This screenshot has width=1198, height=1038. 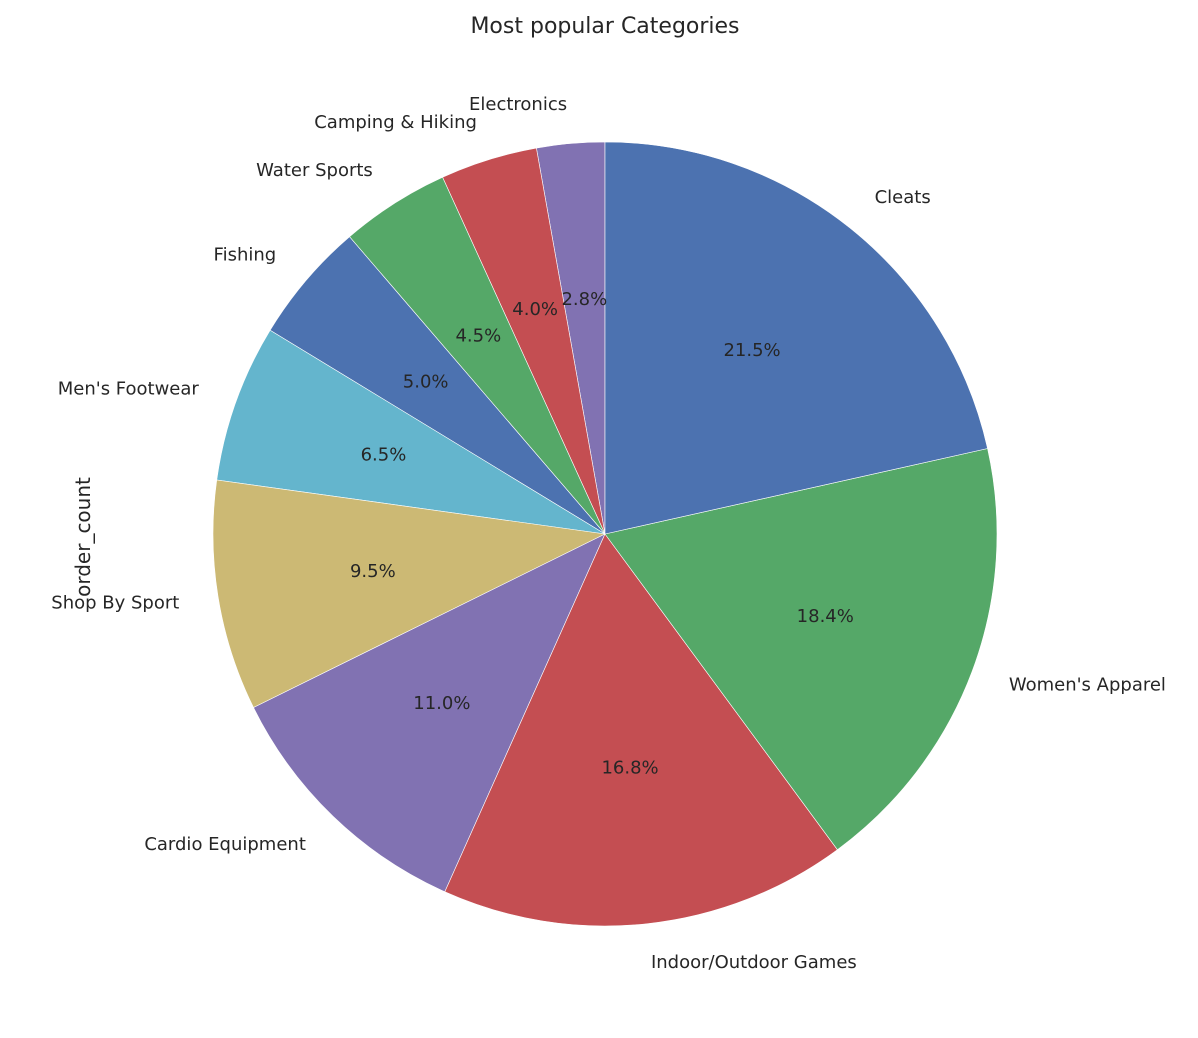 What do you see at coordinates (225, 844) in the screenshot?
I see `pie-category-label-6: Cardio Equipment` at bounding box center [225, 844].